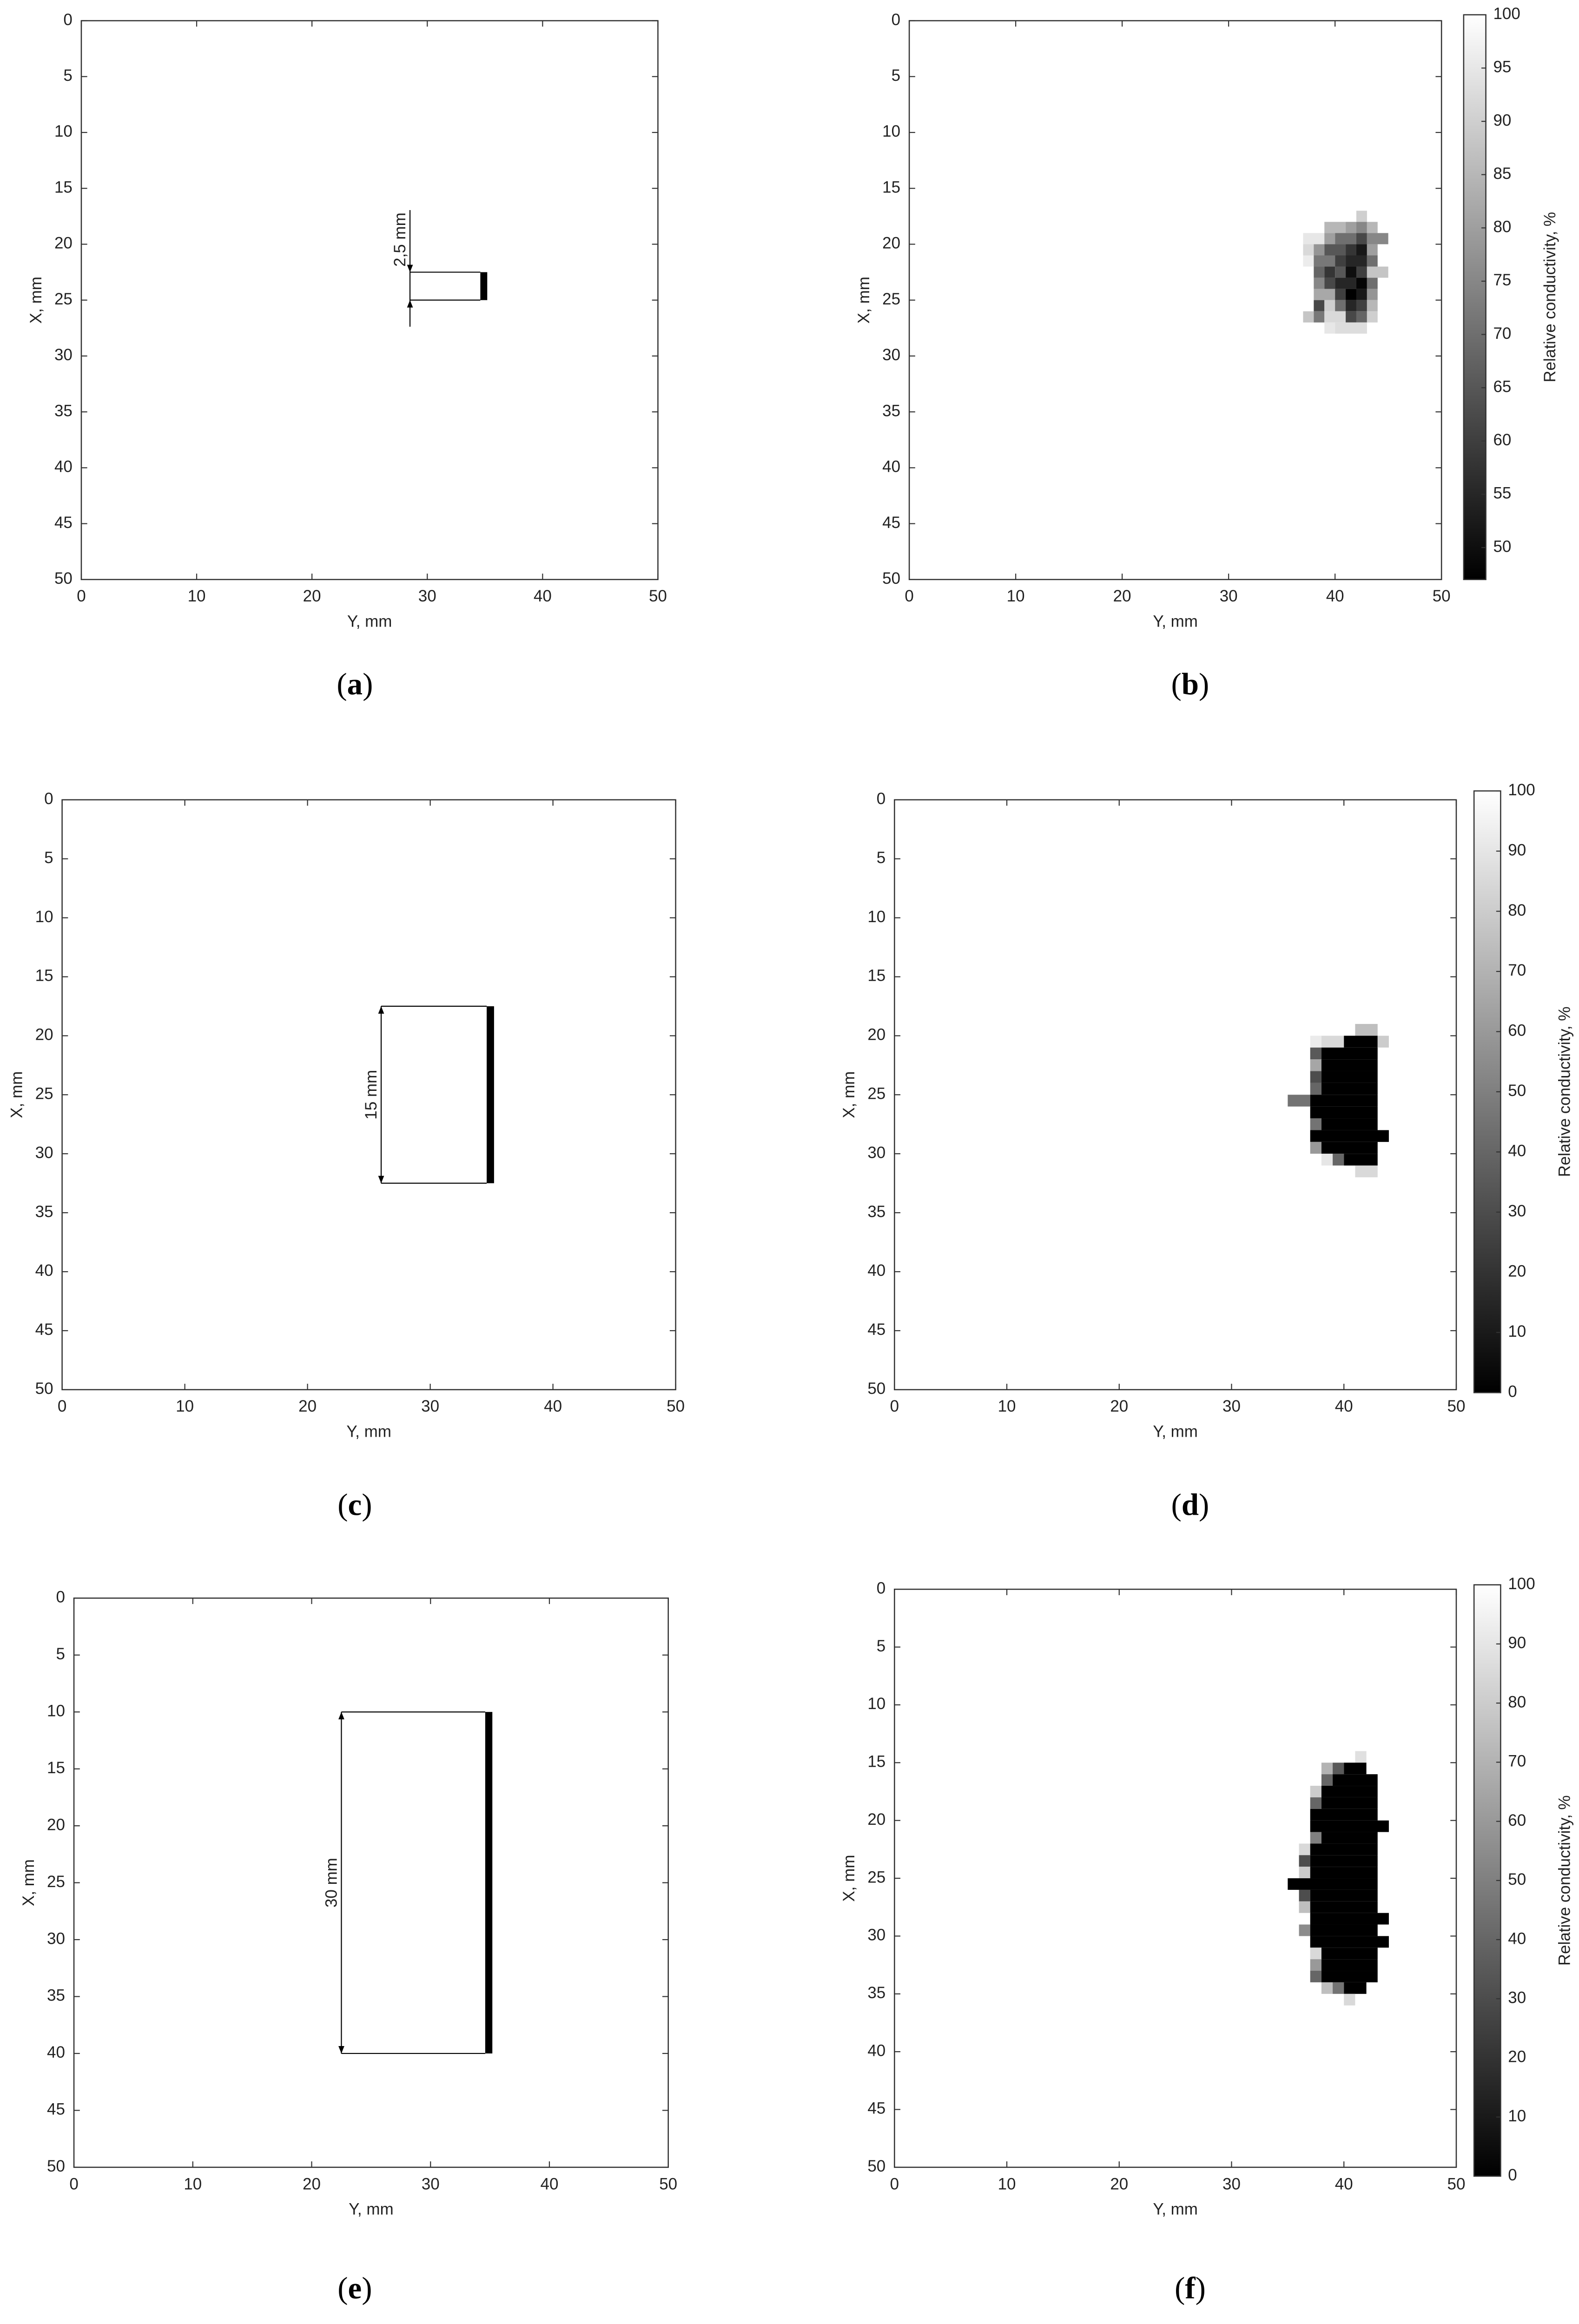 The width and height of the screenshot is (1579, 2324). Describe the element at coordinates (1517, 850) in the screenshot. I see `colorbar-tick-label: 90` at that location.